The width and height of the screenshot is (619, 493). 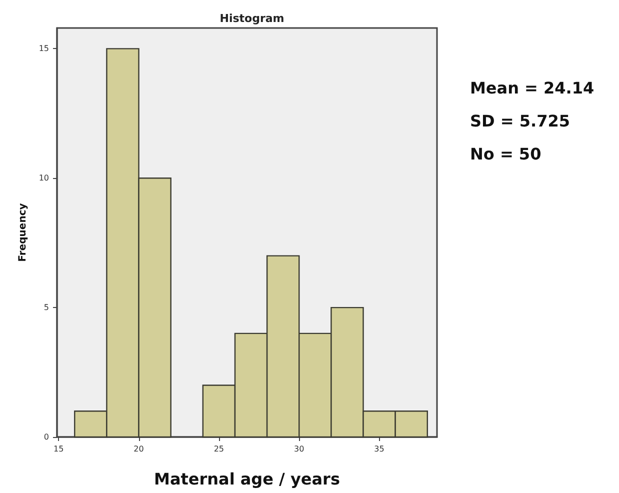 I want to click on x-tick-label: 15, so click(x=59, y=449).